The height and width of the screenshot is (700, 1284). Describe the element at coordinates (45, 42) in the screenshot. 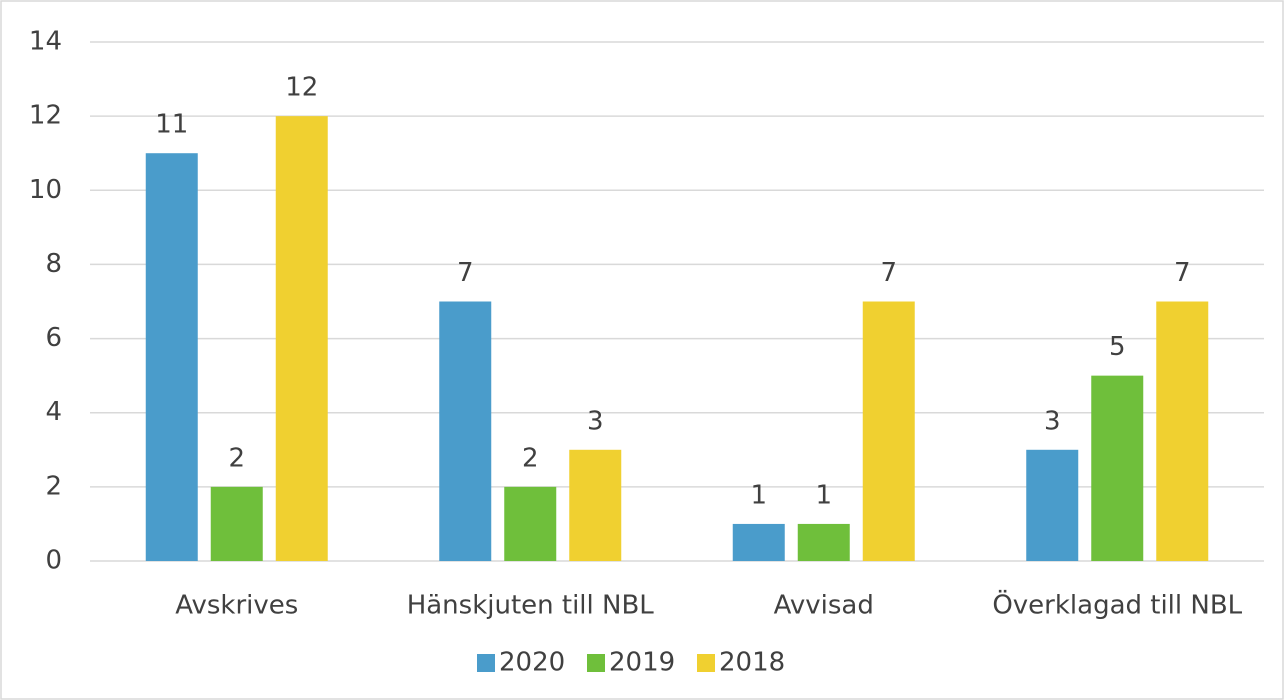

I see `y-tick-label: 14` at that location.